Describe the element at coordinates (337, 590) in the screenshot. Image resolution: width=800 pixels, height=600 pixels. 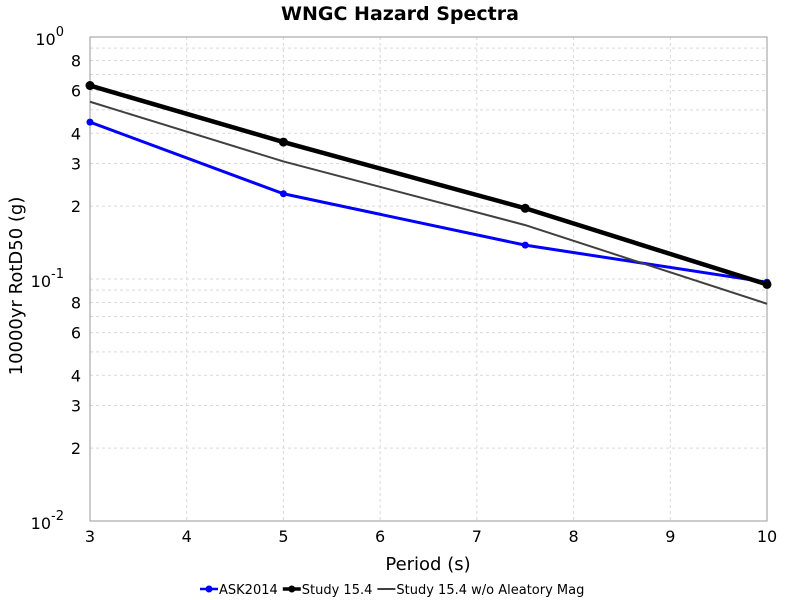
I see `legend-label: Study 15.4` at that location.